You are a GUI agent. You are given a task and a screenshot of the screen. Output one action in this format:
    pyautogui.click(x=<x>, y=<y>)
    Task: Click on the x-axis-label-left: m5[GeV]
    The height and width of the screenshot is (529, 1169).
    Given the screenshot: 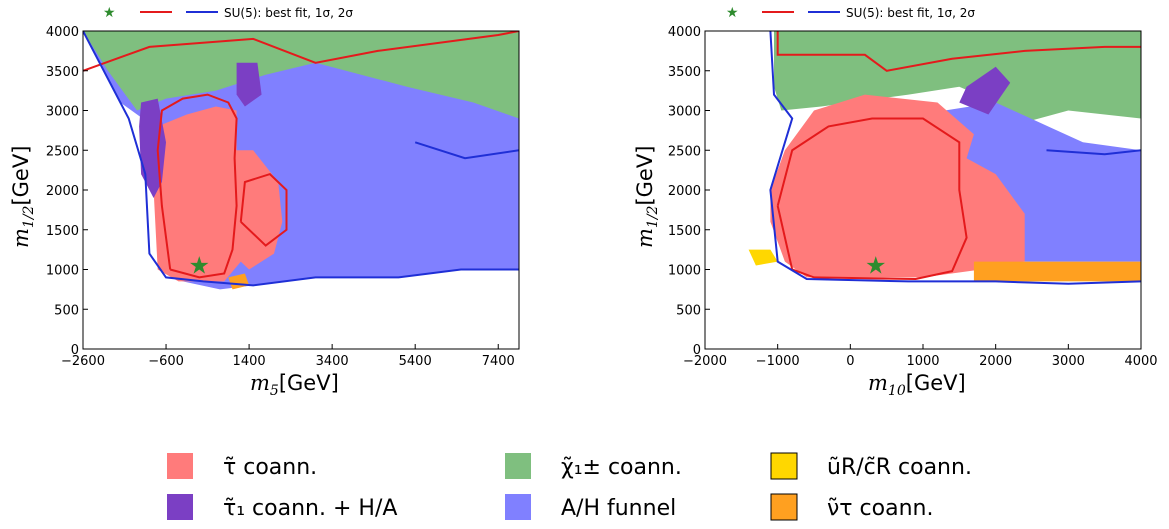 What is the action you would take?
    pyautogui.click(x=294, y=385)
    